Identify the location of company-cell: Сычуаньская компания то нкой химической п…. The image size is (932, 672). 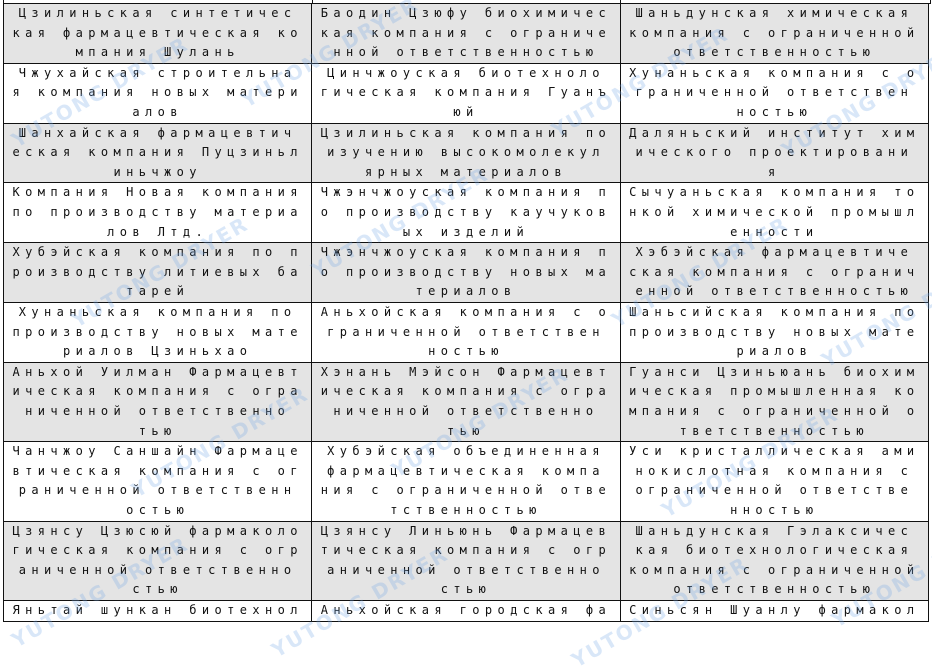
(774, 213).